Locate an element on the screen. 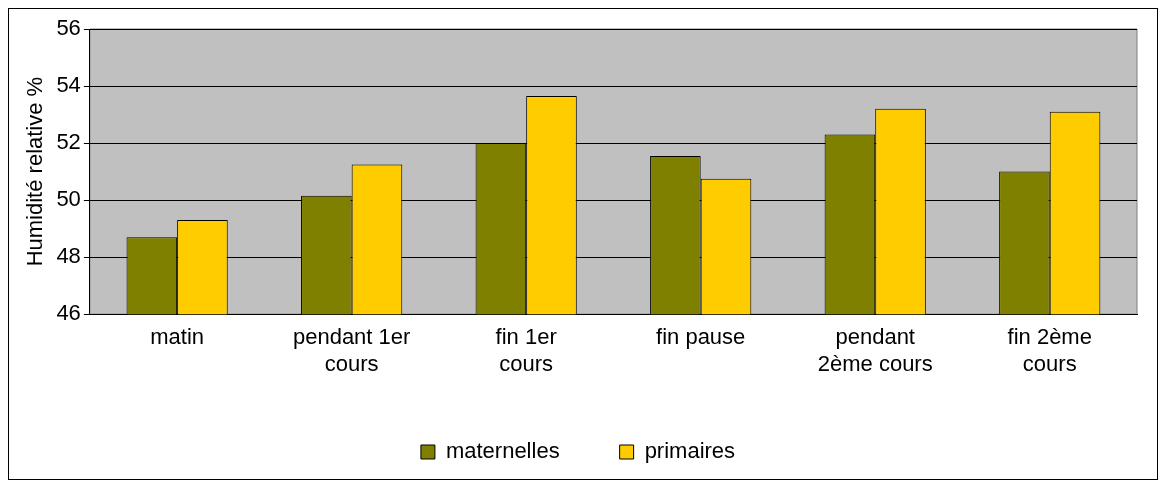  x-tick-label: fin 2ème cours is located at coordinates (1049, 350).